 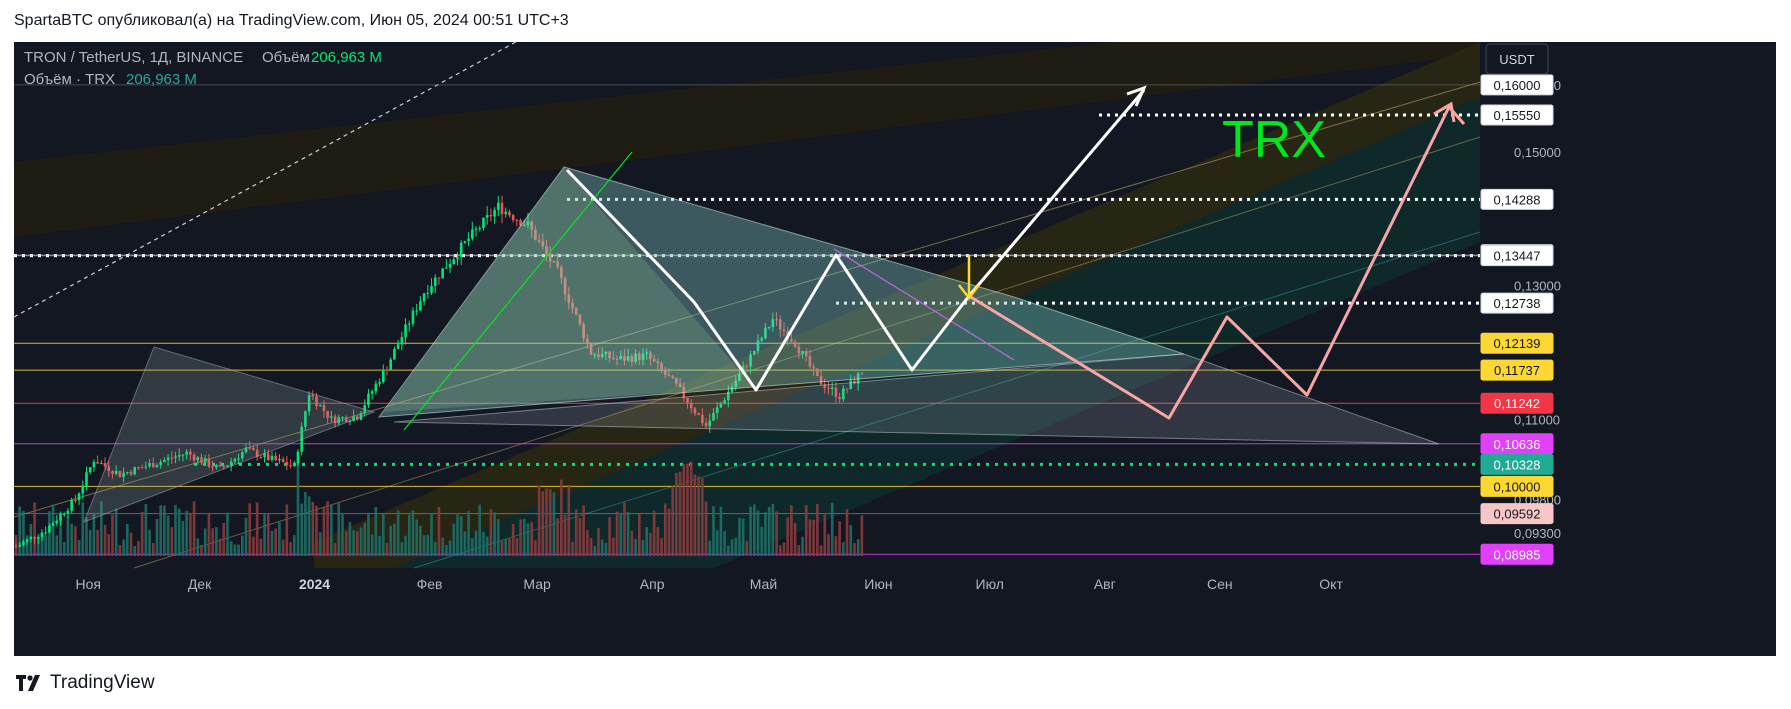 I want to click on x-tick-label: Мар, so click(x=537, y=584).